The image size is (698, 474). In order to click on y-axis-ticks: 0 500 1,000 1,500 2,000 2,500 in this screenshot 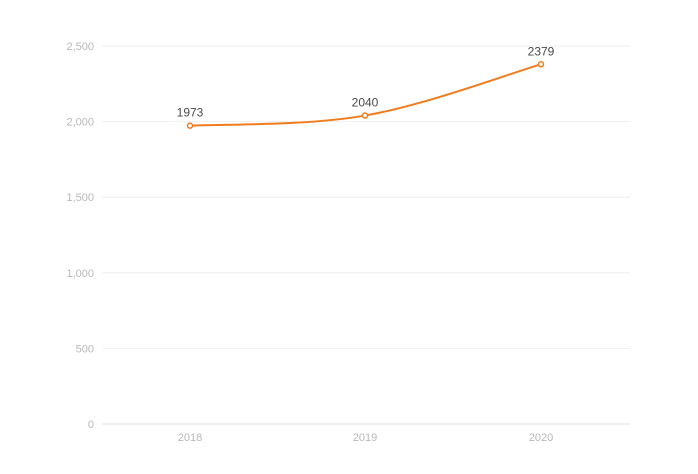, I will do `click(80, 236)`.